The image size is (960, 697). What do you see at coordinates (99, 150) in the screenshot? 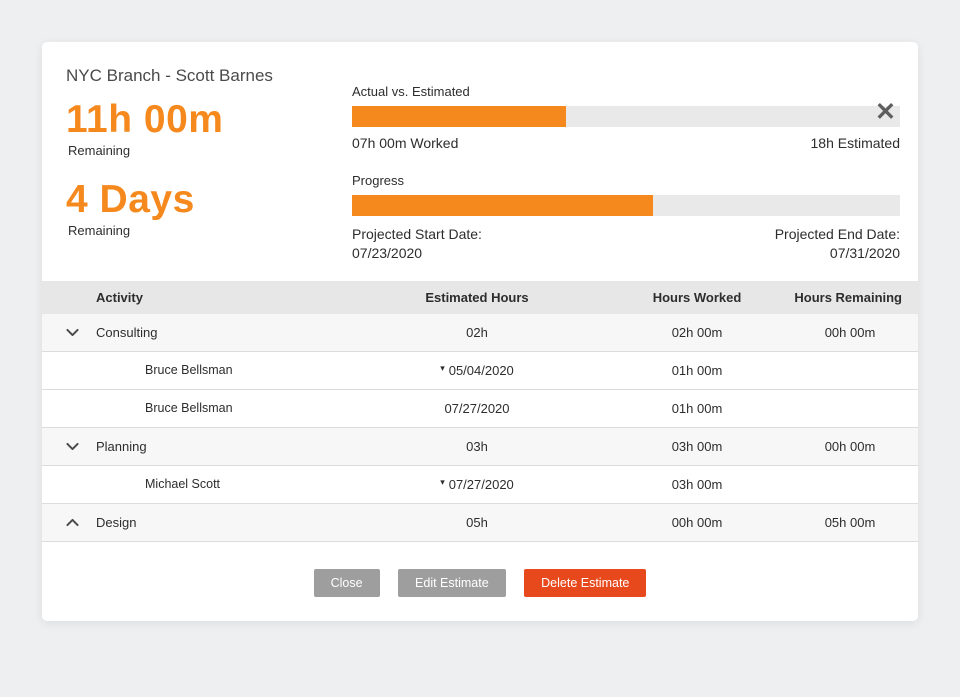
I see `time-remaining-label: Remaining` at bounding box center [99, 150].